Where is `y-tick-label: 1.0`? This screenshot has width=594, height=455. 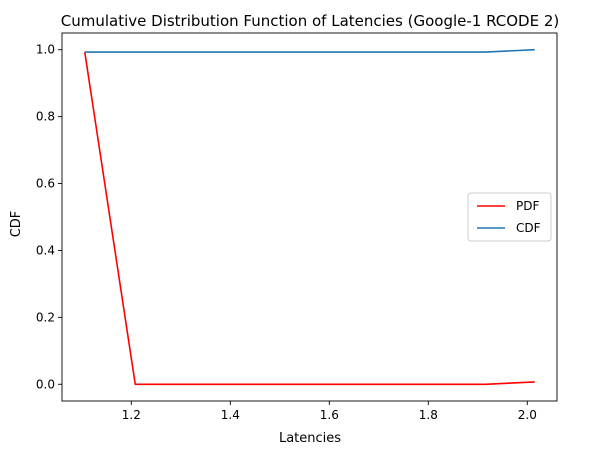
y-tick-label: 1.0 is located at coordinates (45, 50).